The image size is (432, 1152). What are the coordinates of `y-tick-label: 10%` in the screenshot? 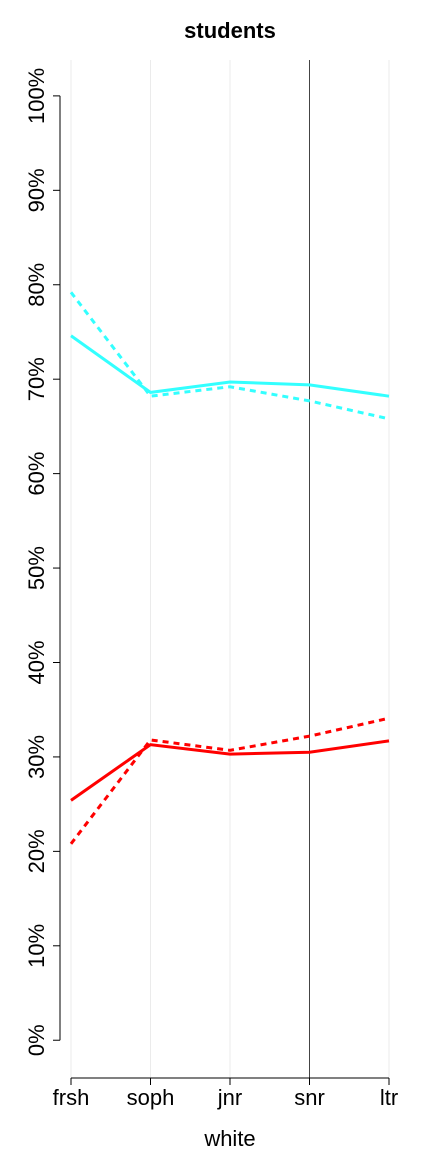 It's located at (36, 946).